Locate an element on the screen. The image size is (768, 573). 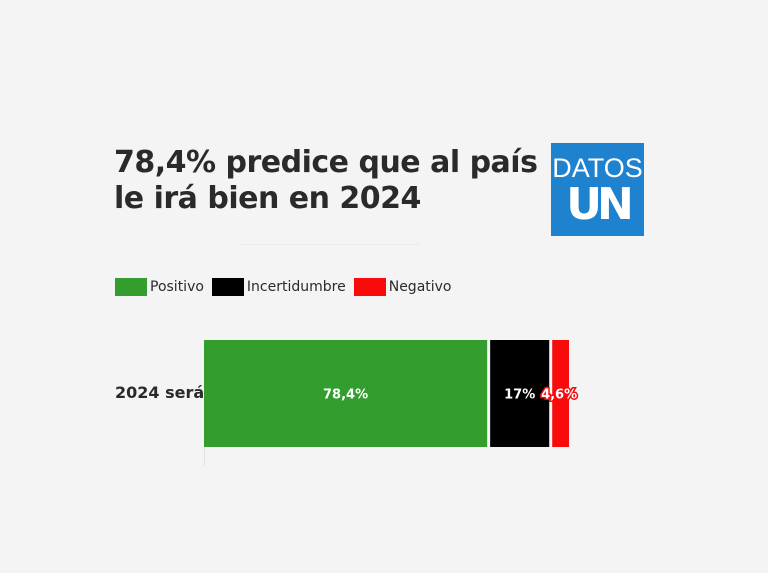
bar-segment-negativo is located at coordinates (560, 393).